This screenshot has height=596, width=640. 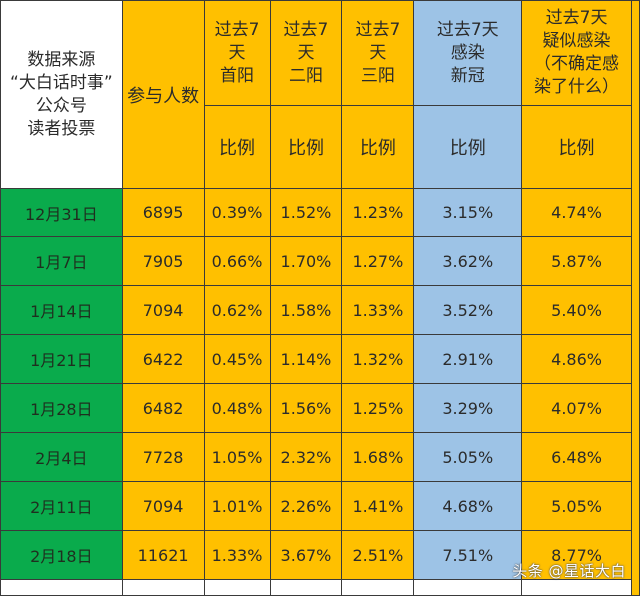 What do you see at coordinates (163, 457) in the screenshot?
I see `participants-cell: 7728` at bounding box center [163, 457].